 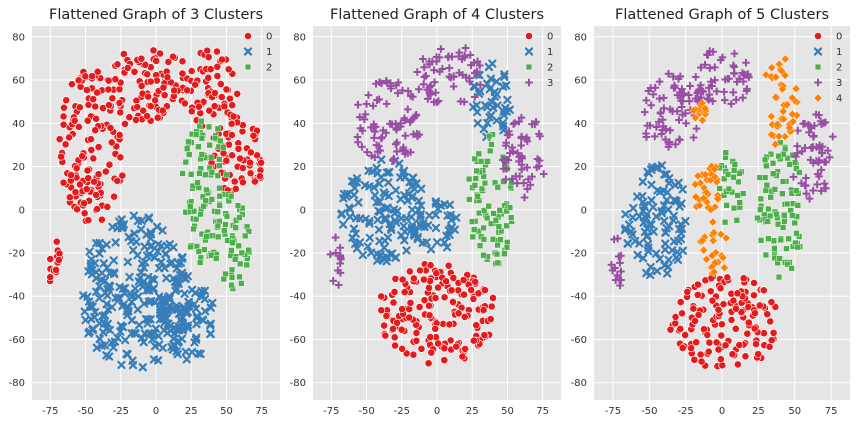 I want to click on y-tick-label: 0, so click(x=584, y=210).